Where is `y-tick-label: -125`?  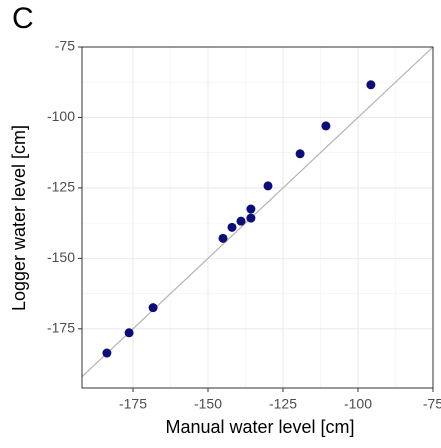 y-tick-label: -125 is located at coordinates (61, 187).